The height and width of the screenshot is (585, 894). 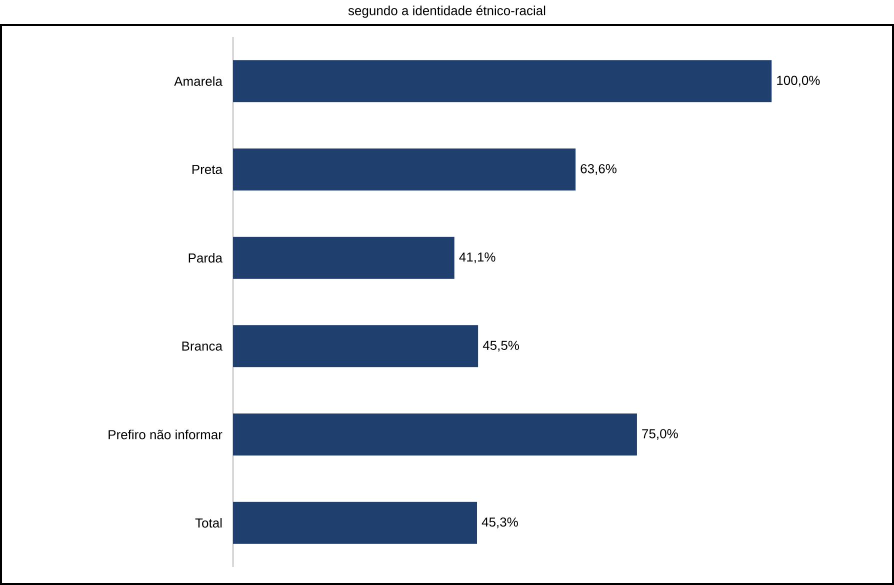 I want to click on data-label: 63,6%, so click(x=598, y=169).